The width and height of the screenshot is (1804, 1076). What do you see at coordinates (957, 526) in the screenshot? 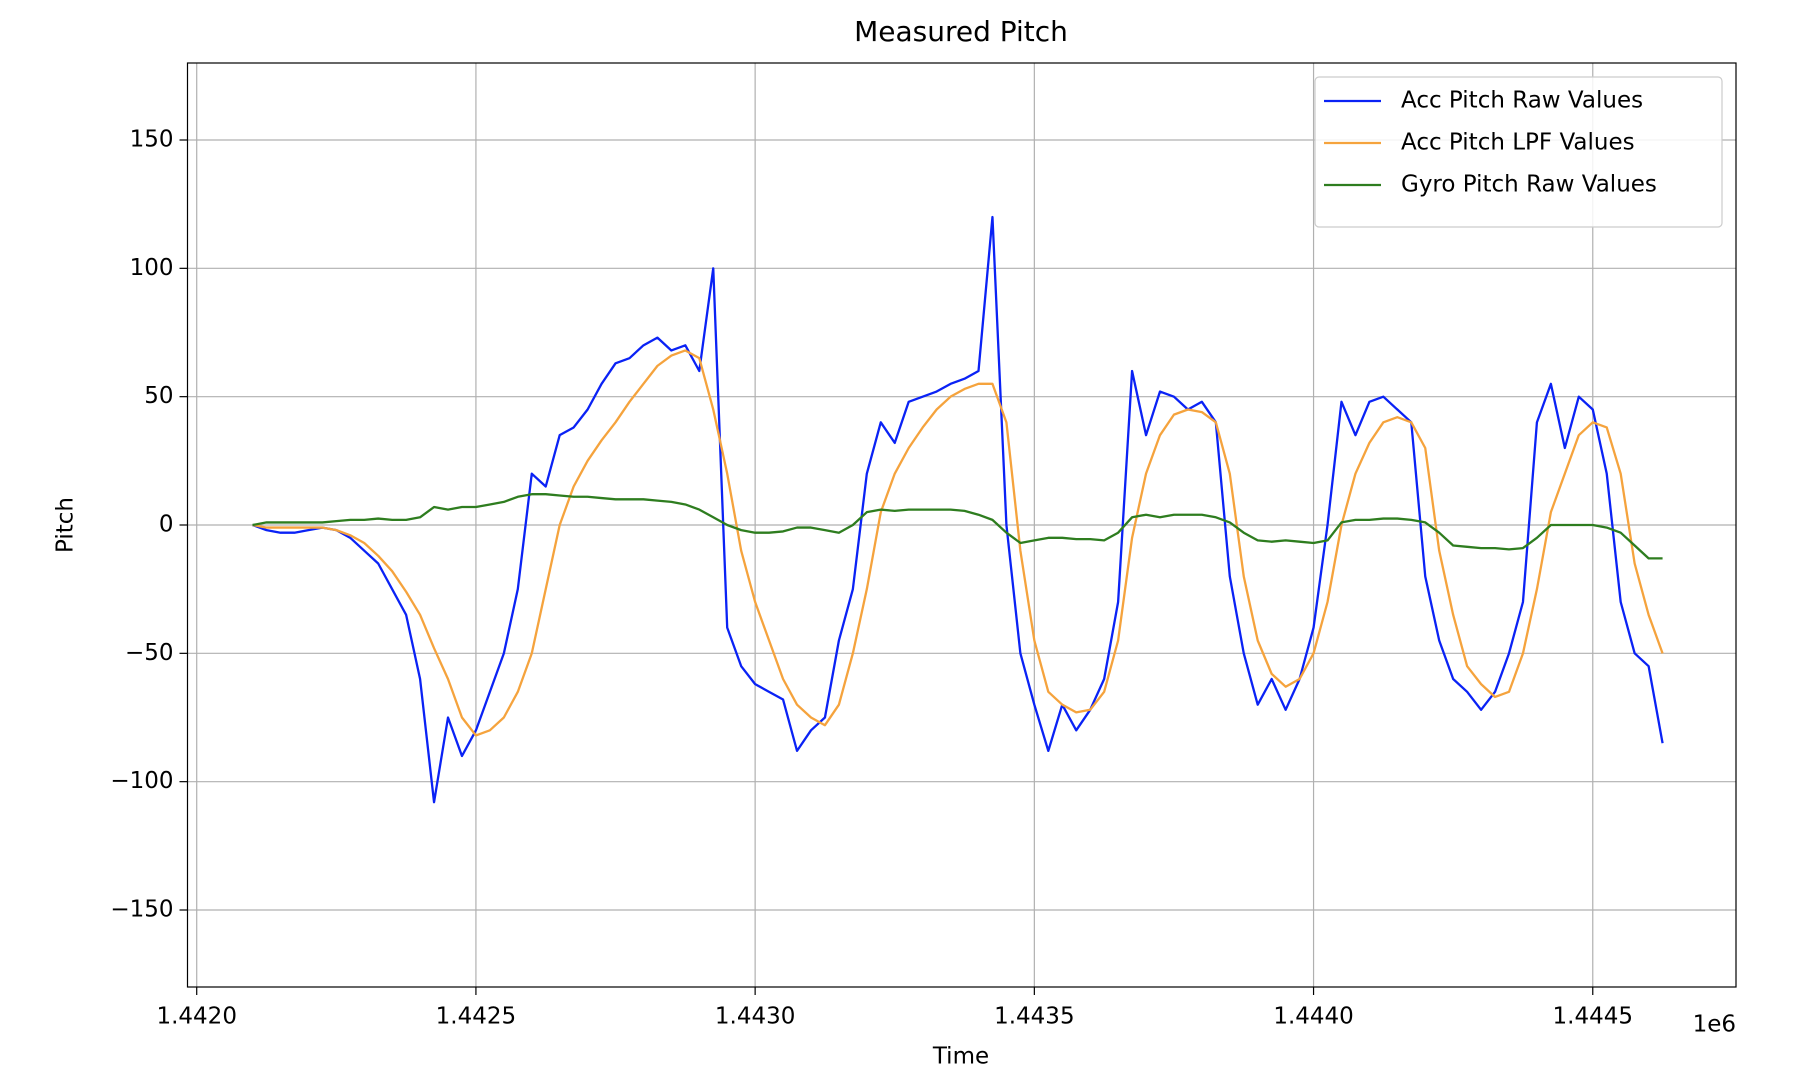
I see `data-line` at bounding box center [957, 526].